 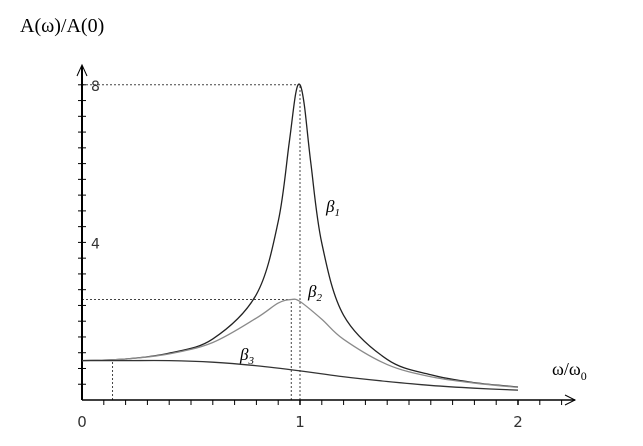 I want to click on y-tick-label: 8, so click(x=95, y=87).